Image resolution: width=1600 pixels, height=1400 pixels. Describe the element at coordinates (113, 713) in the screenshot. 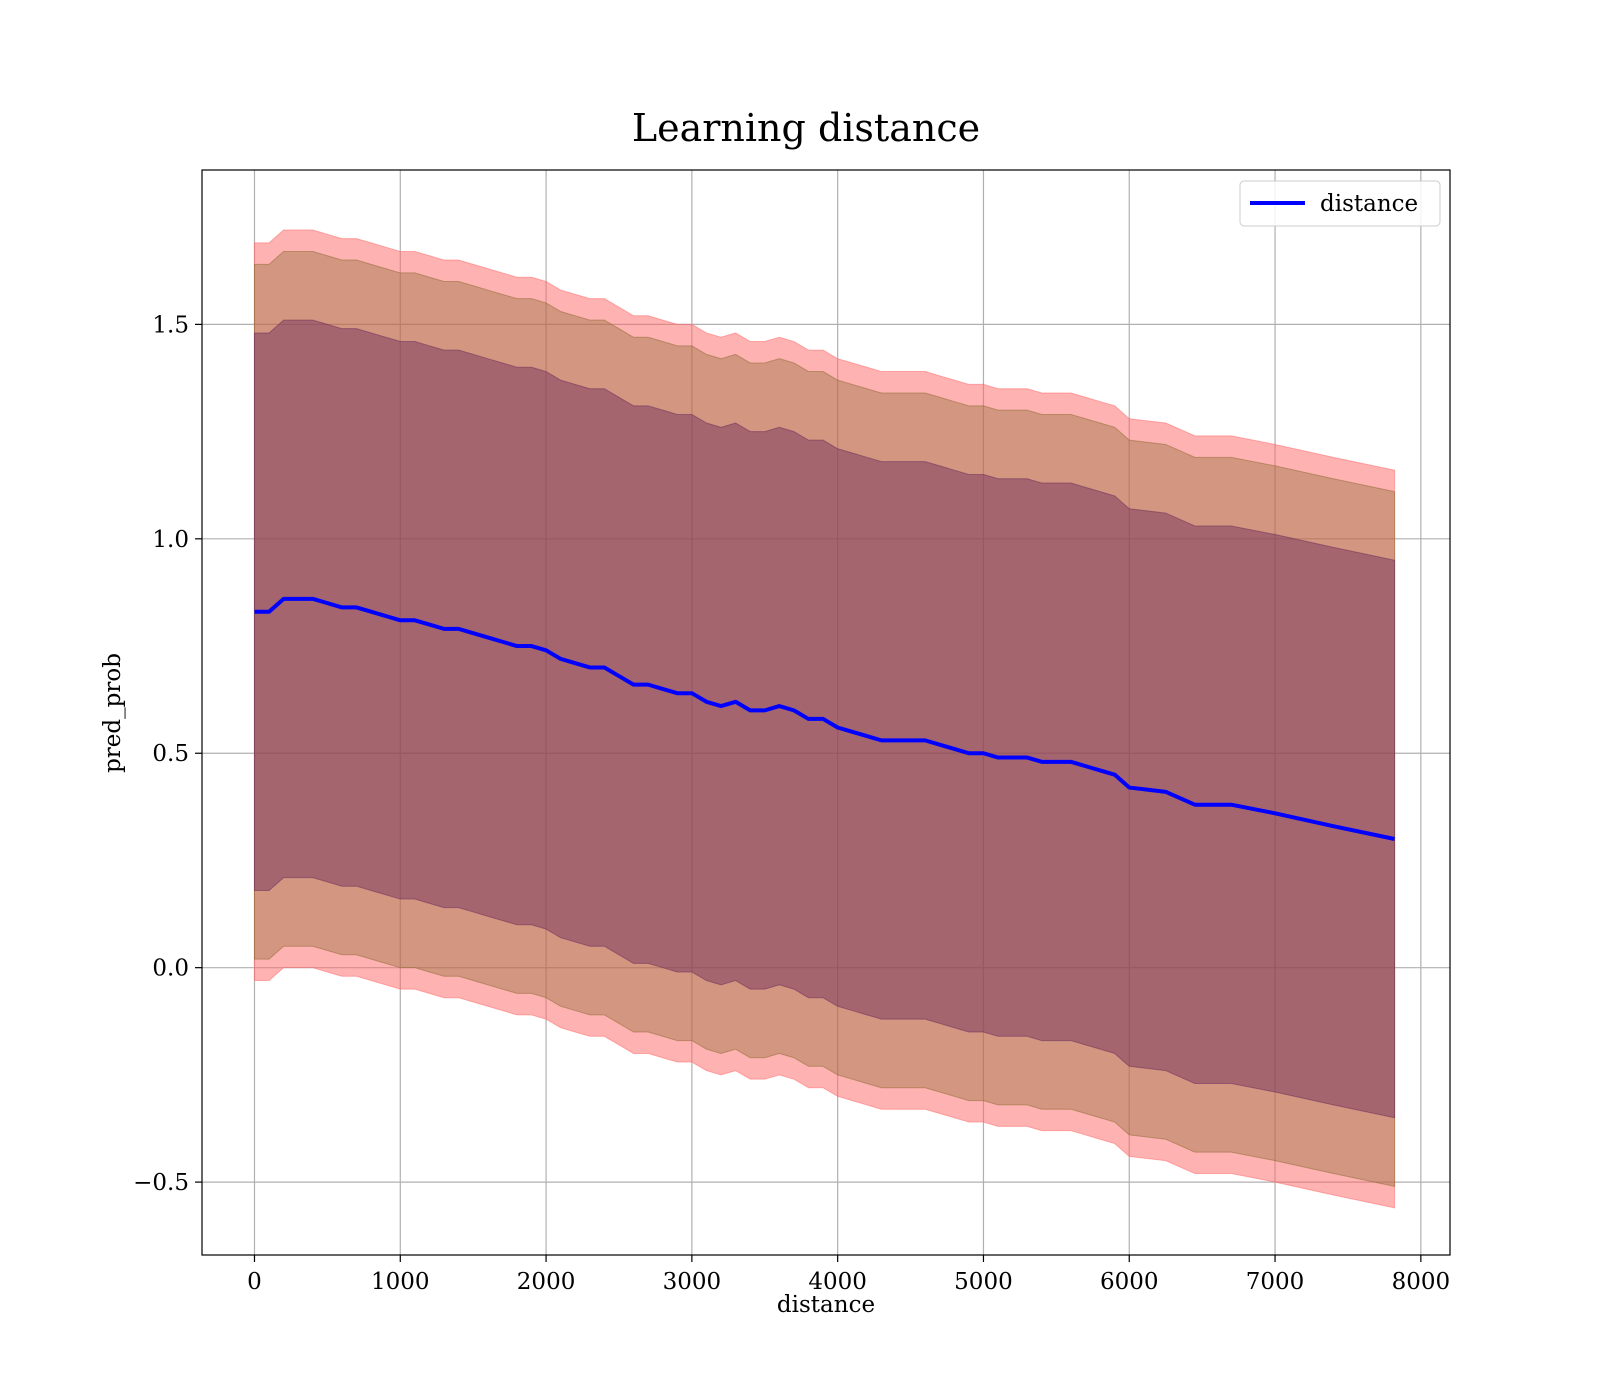

I see `y-axis-label: pred_prob` at that location.